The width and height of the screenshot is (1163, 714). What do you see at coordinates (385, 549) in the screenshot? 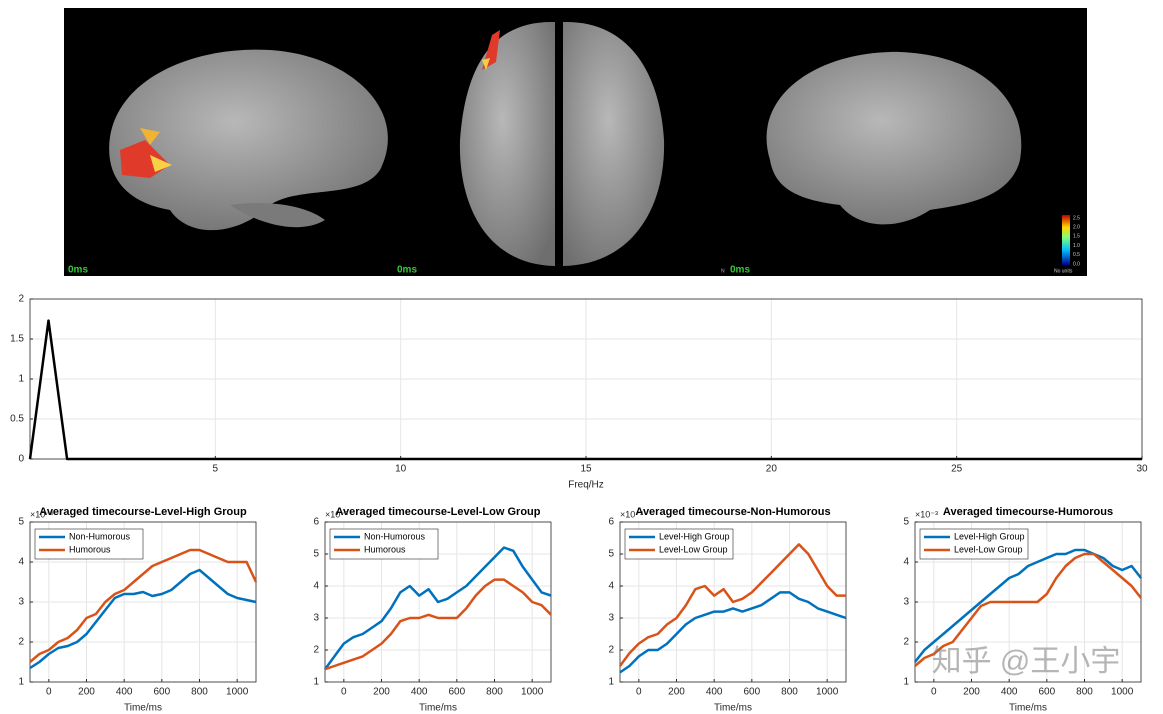
I see `legend-label: Humorous` at bounding box center [385, 549].